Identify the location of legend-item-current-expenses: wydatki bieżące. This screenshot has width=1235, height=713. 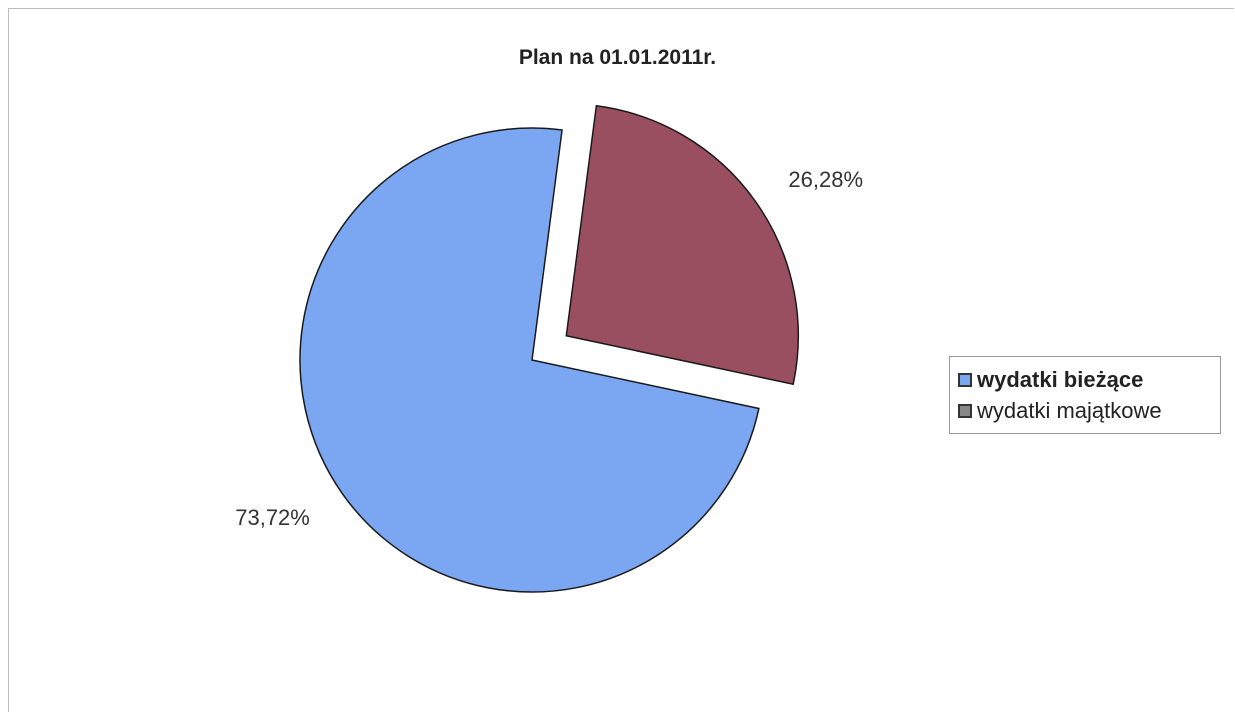
(1089, 379).